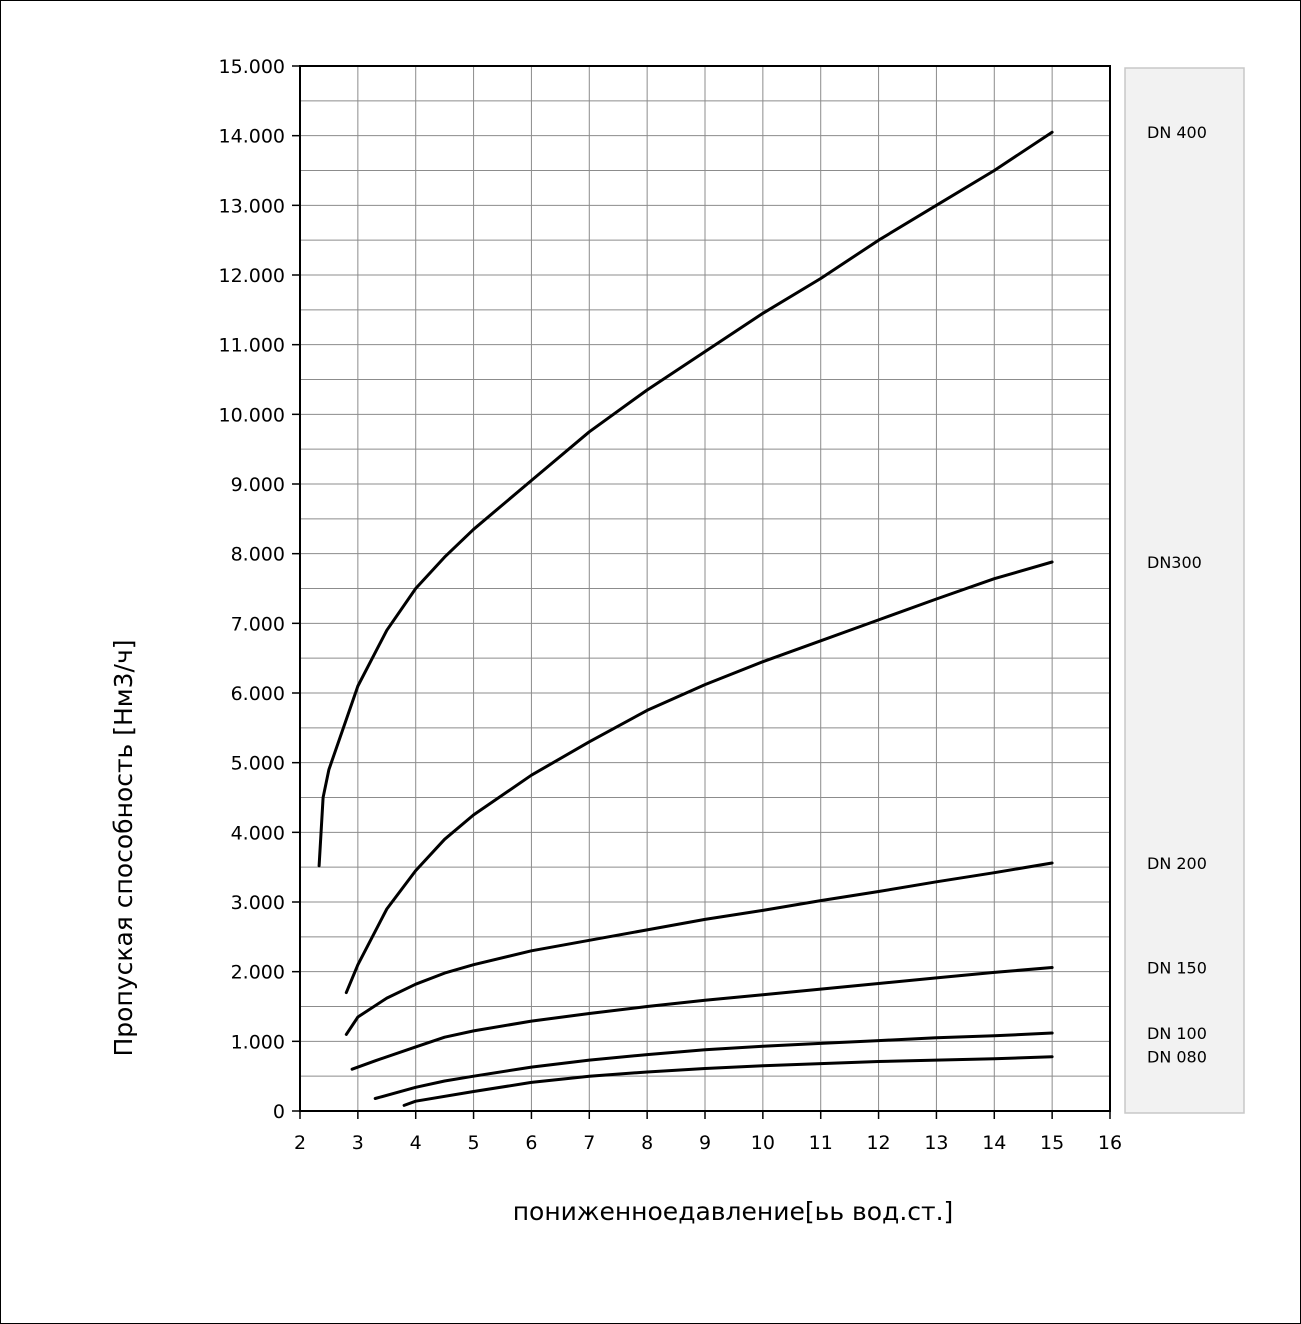 This screenshot has height=1324, width=1301. Describe the element at coordinates (258, 624) in the screenshot. I see `y-tick-label: 7.000` at that location.